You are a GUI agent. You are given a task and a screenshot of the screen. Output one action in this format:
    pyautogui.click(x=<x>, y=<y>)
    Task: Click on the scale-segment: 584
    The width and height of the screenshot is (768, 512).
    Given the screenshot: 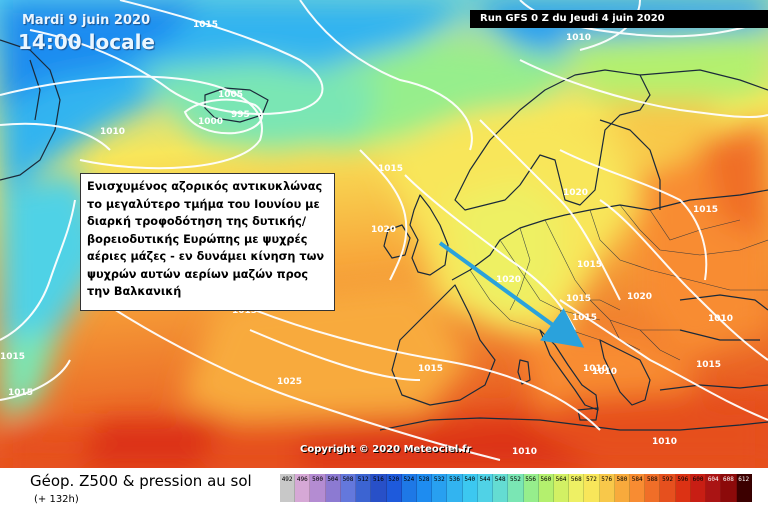 What is the action you would take?
    pyautogui.click(x=638, y=488)
    